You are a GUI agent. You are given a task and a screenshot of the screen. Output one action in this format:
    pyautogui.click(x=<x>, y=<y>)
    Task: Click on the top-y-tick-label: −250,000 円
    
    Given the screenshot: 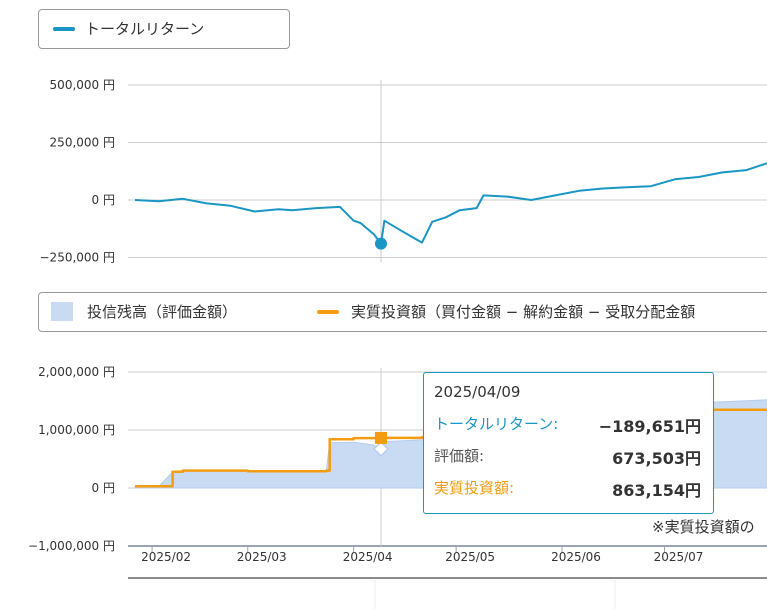 What is the action you would take?
    pyautogui.click(x=78, y=258)
    